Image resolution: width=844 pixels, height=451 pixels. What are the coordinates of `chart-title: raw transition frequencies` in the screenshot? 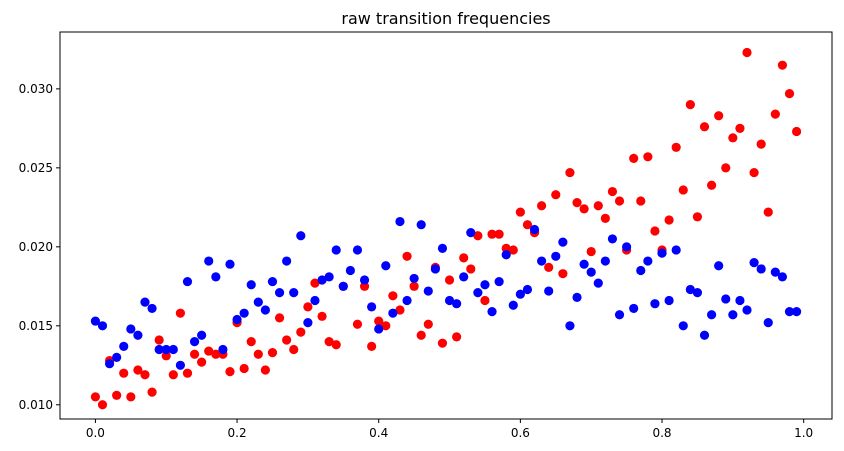 It's located at (445, 18).